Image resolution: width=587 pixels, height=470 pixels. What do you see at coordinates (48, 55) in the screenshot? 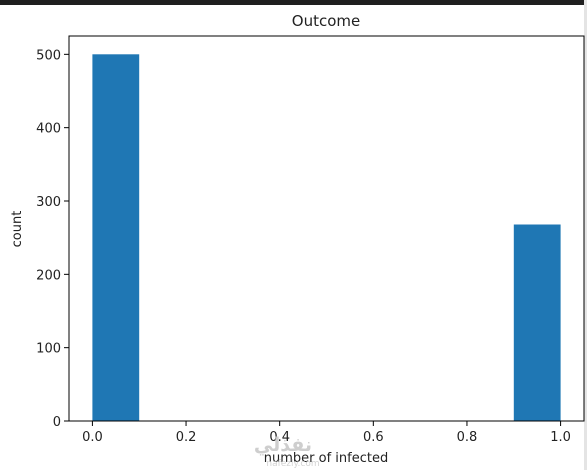
I see `y-tick-label: 500` at bounding box center [48, 55].